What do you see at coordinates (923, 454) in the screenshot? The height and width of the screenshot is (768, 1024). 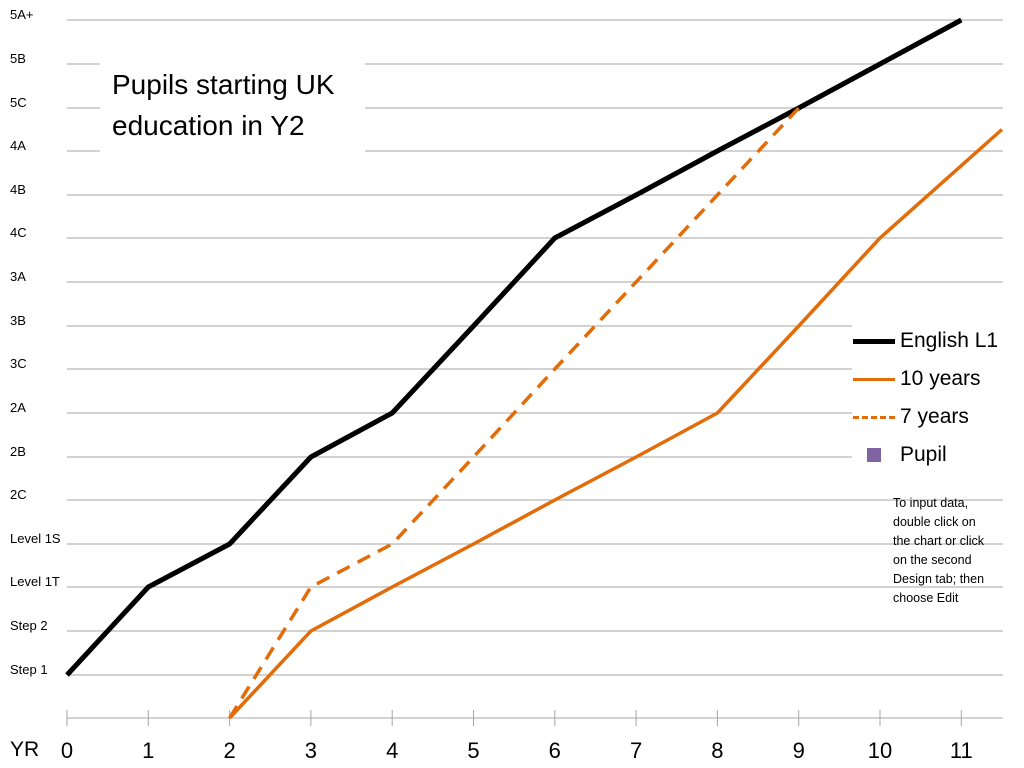 I see `legend-label-pupil: Pupil` at bounding box center [923, 454].